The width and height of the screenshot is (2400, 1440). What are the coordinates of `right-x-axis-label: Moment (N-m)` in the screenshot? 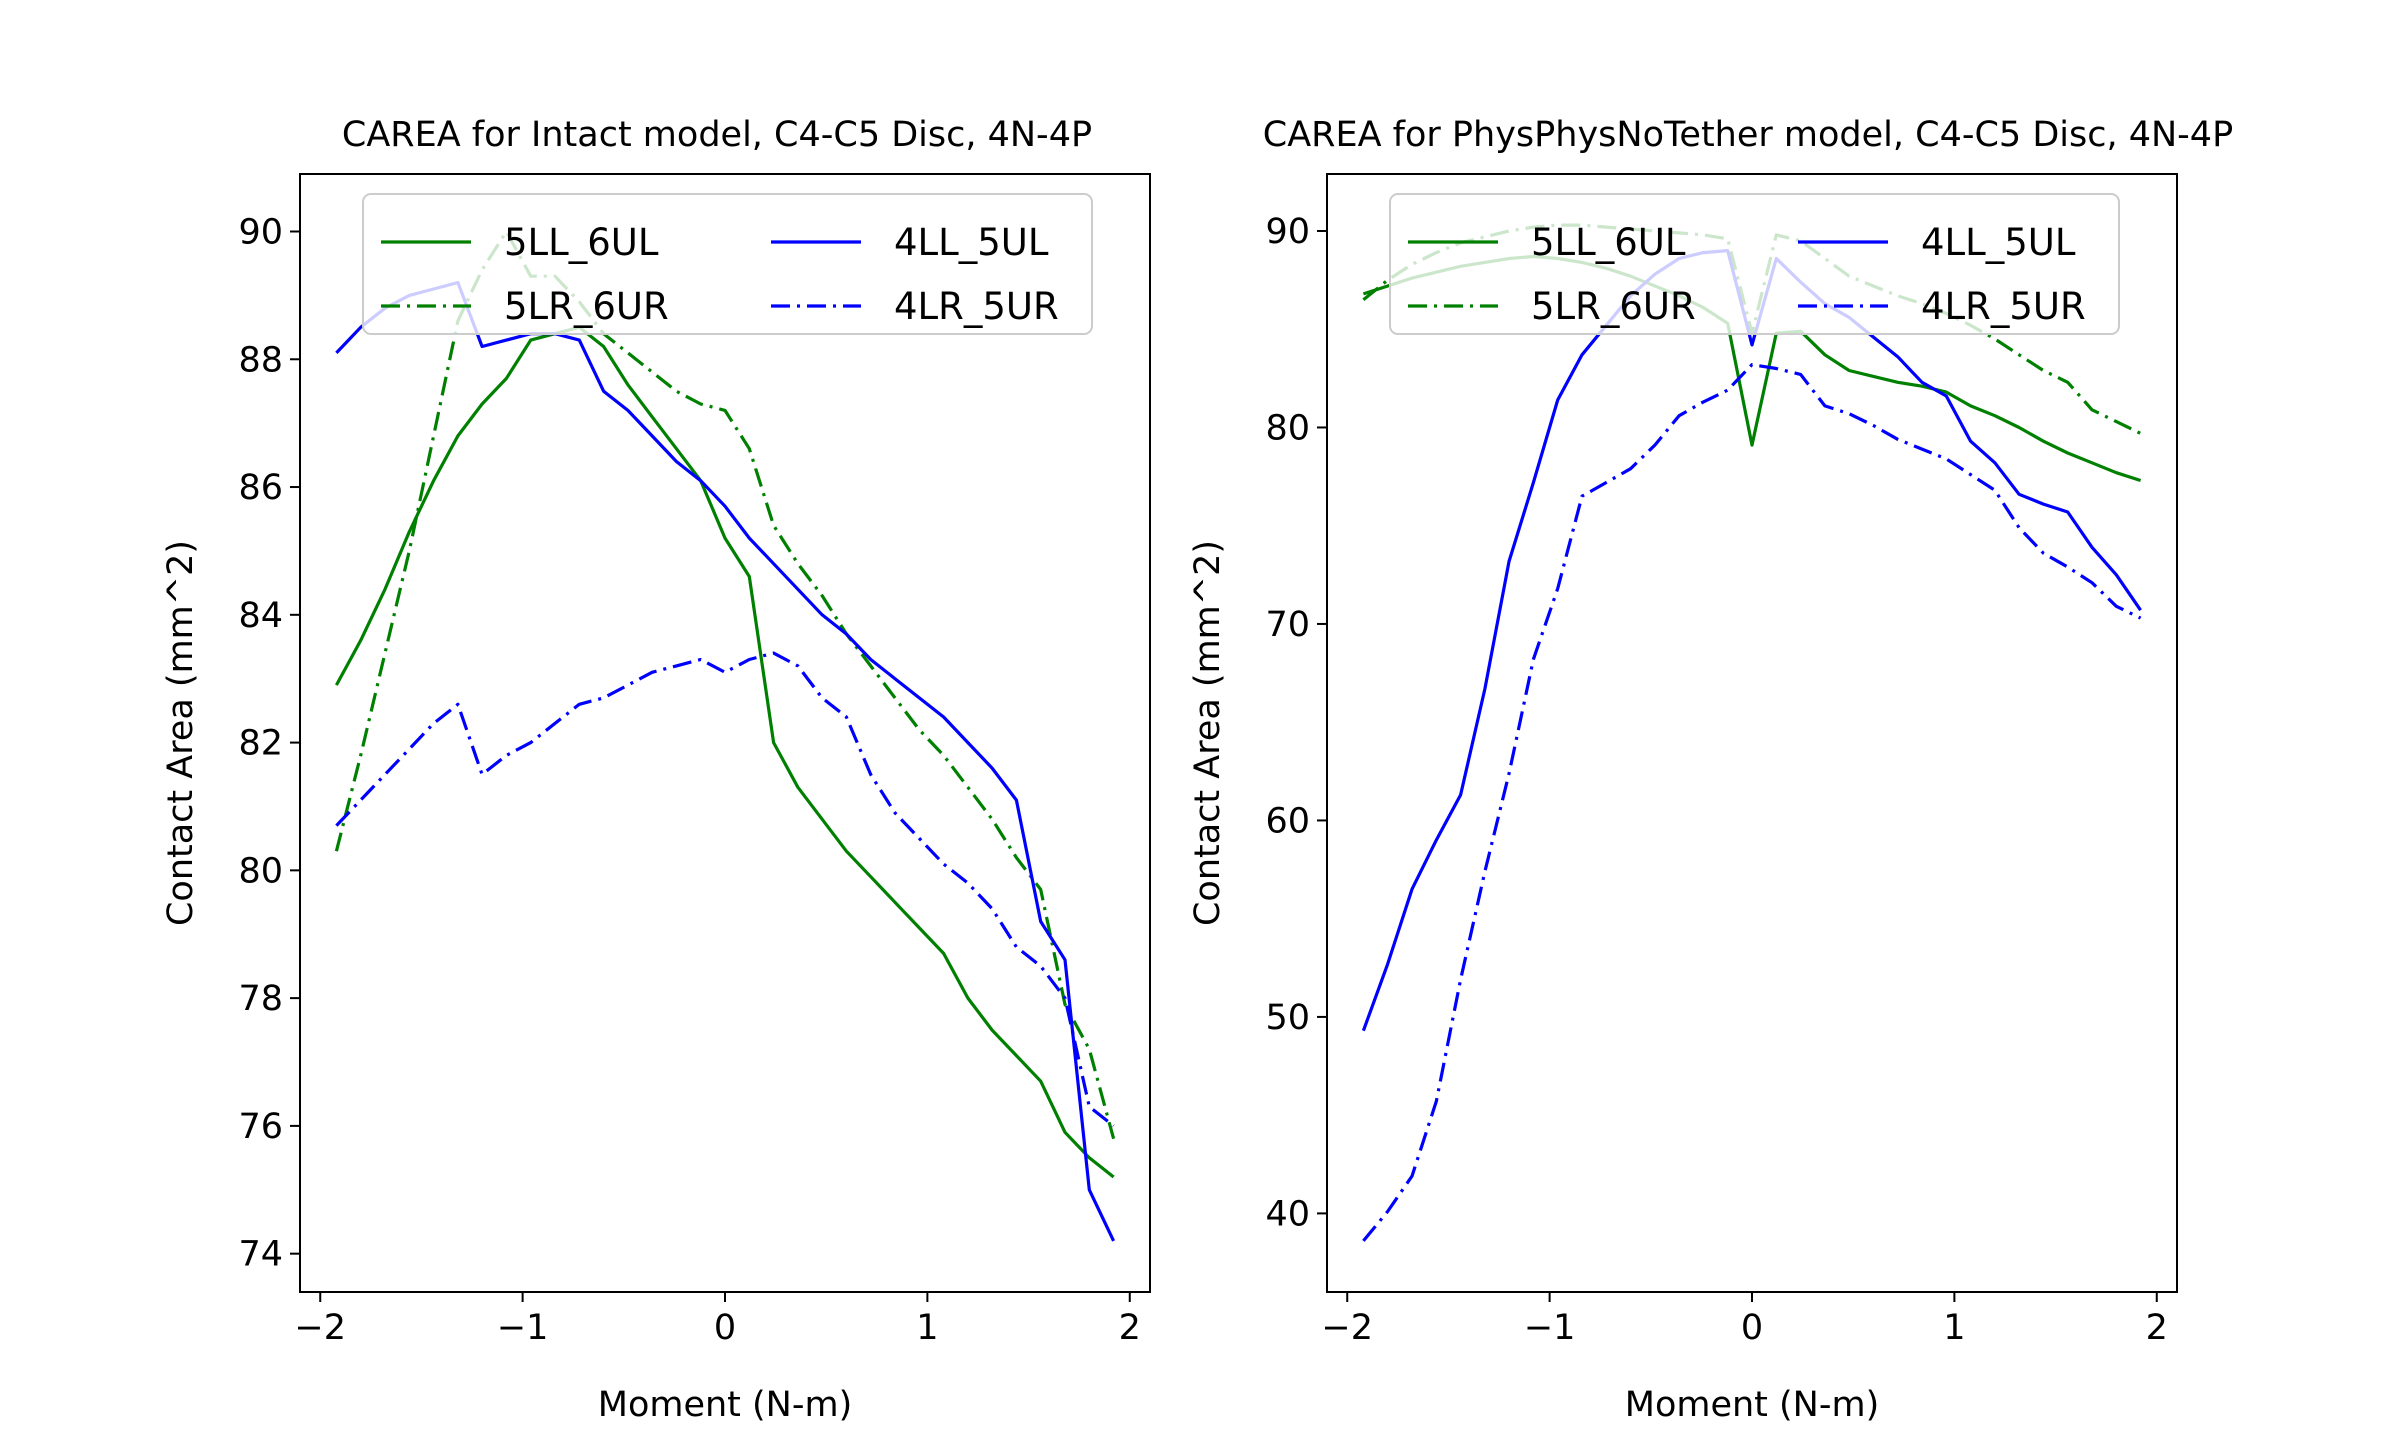 It's located at (1752, 1405).